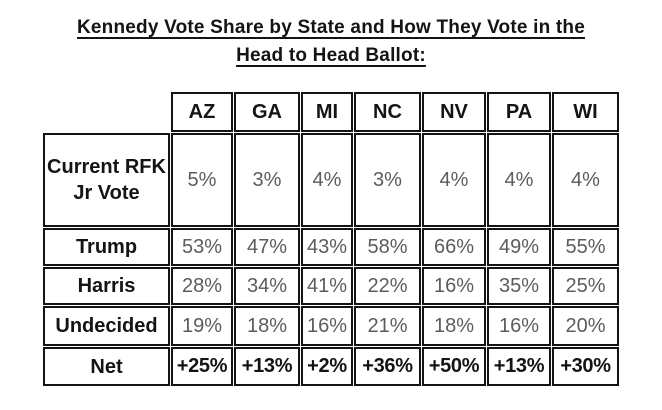 The height and width of the screenshot is (410, 662). What do you see at coordinates (327, 366) in the screenshot?
I see `table-cell: +2%` at bounding box center [327, 366].